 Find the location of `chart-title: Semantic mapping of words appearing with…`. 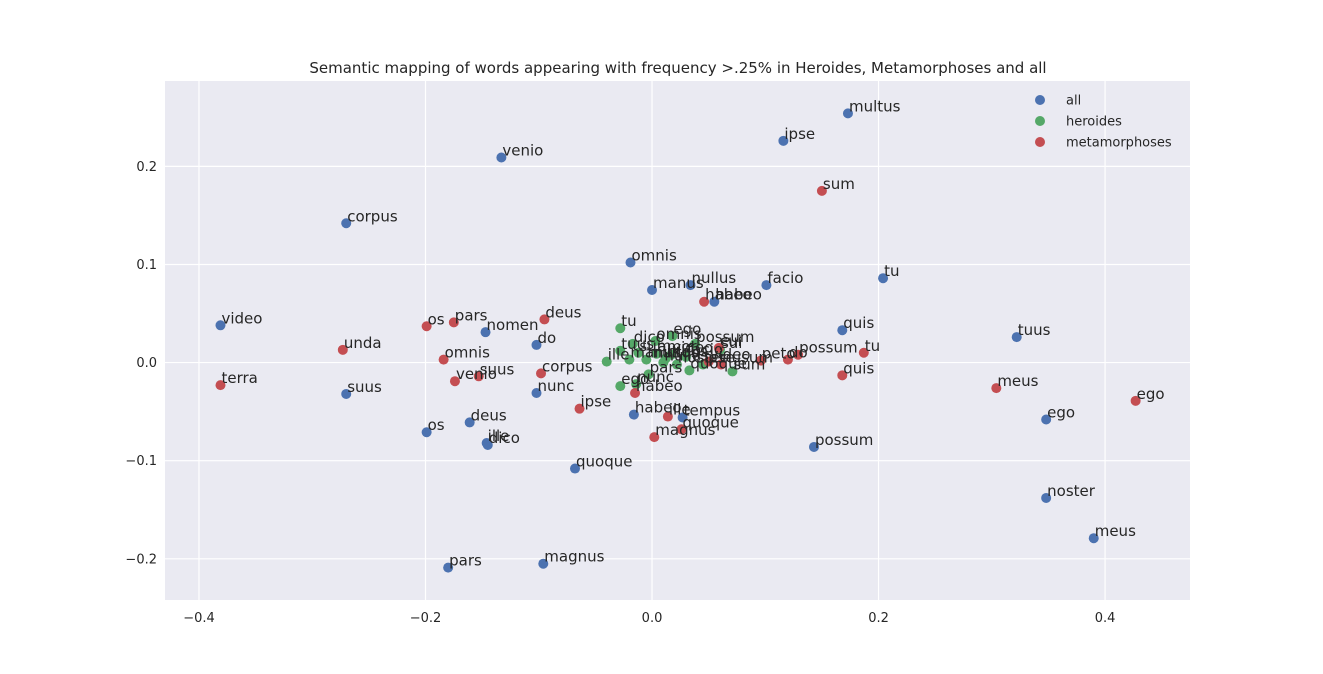

chart-title: Semantic mapping of words appearing with… is located at coordinates (677, 68).